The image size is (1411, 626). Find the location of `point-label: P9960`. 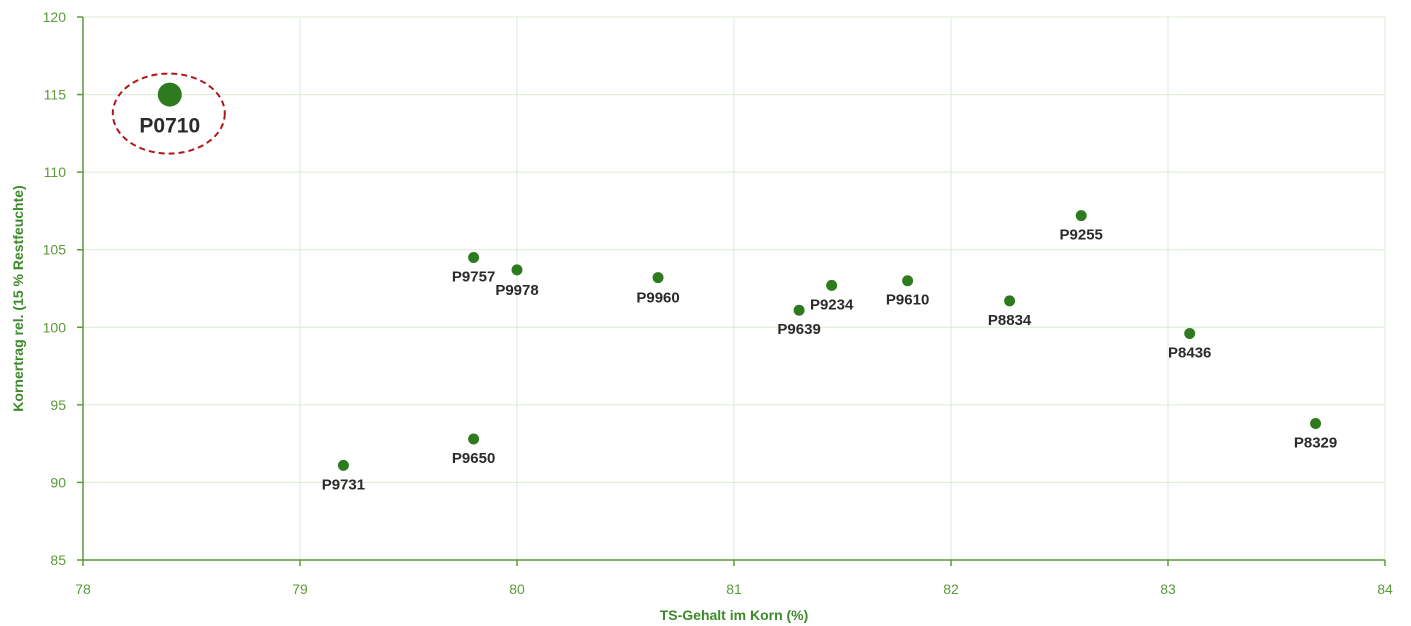

point-label: P9960 is located at coordinates (657, 298).